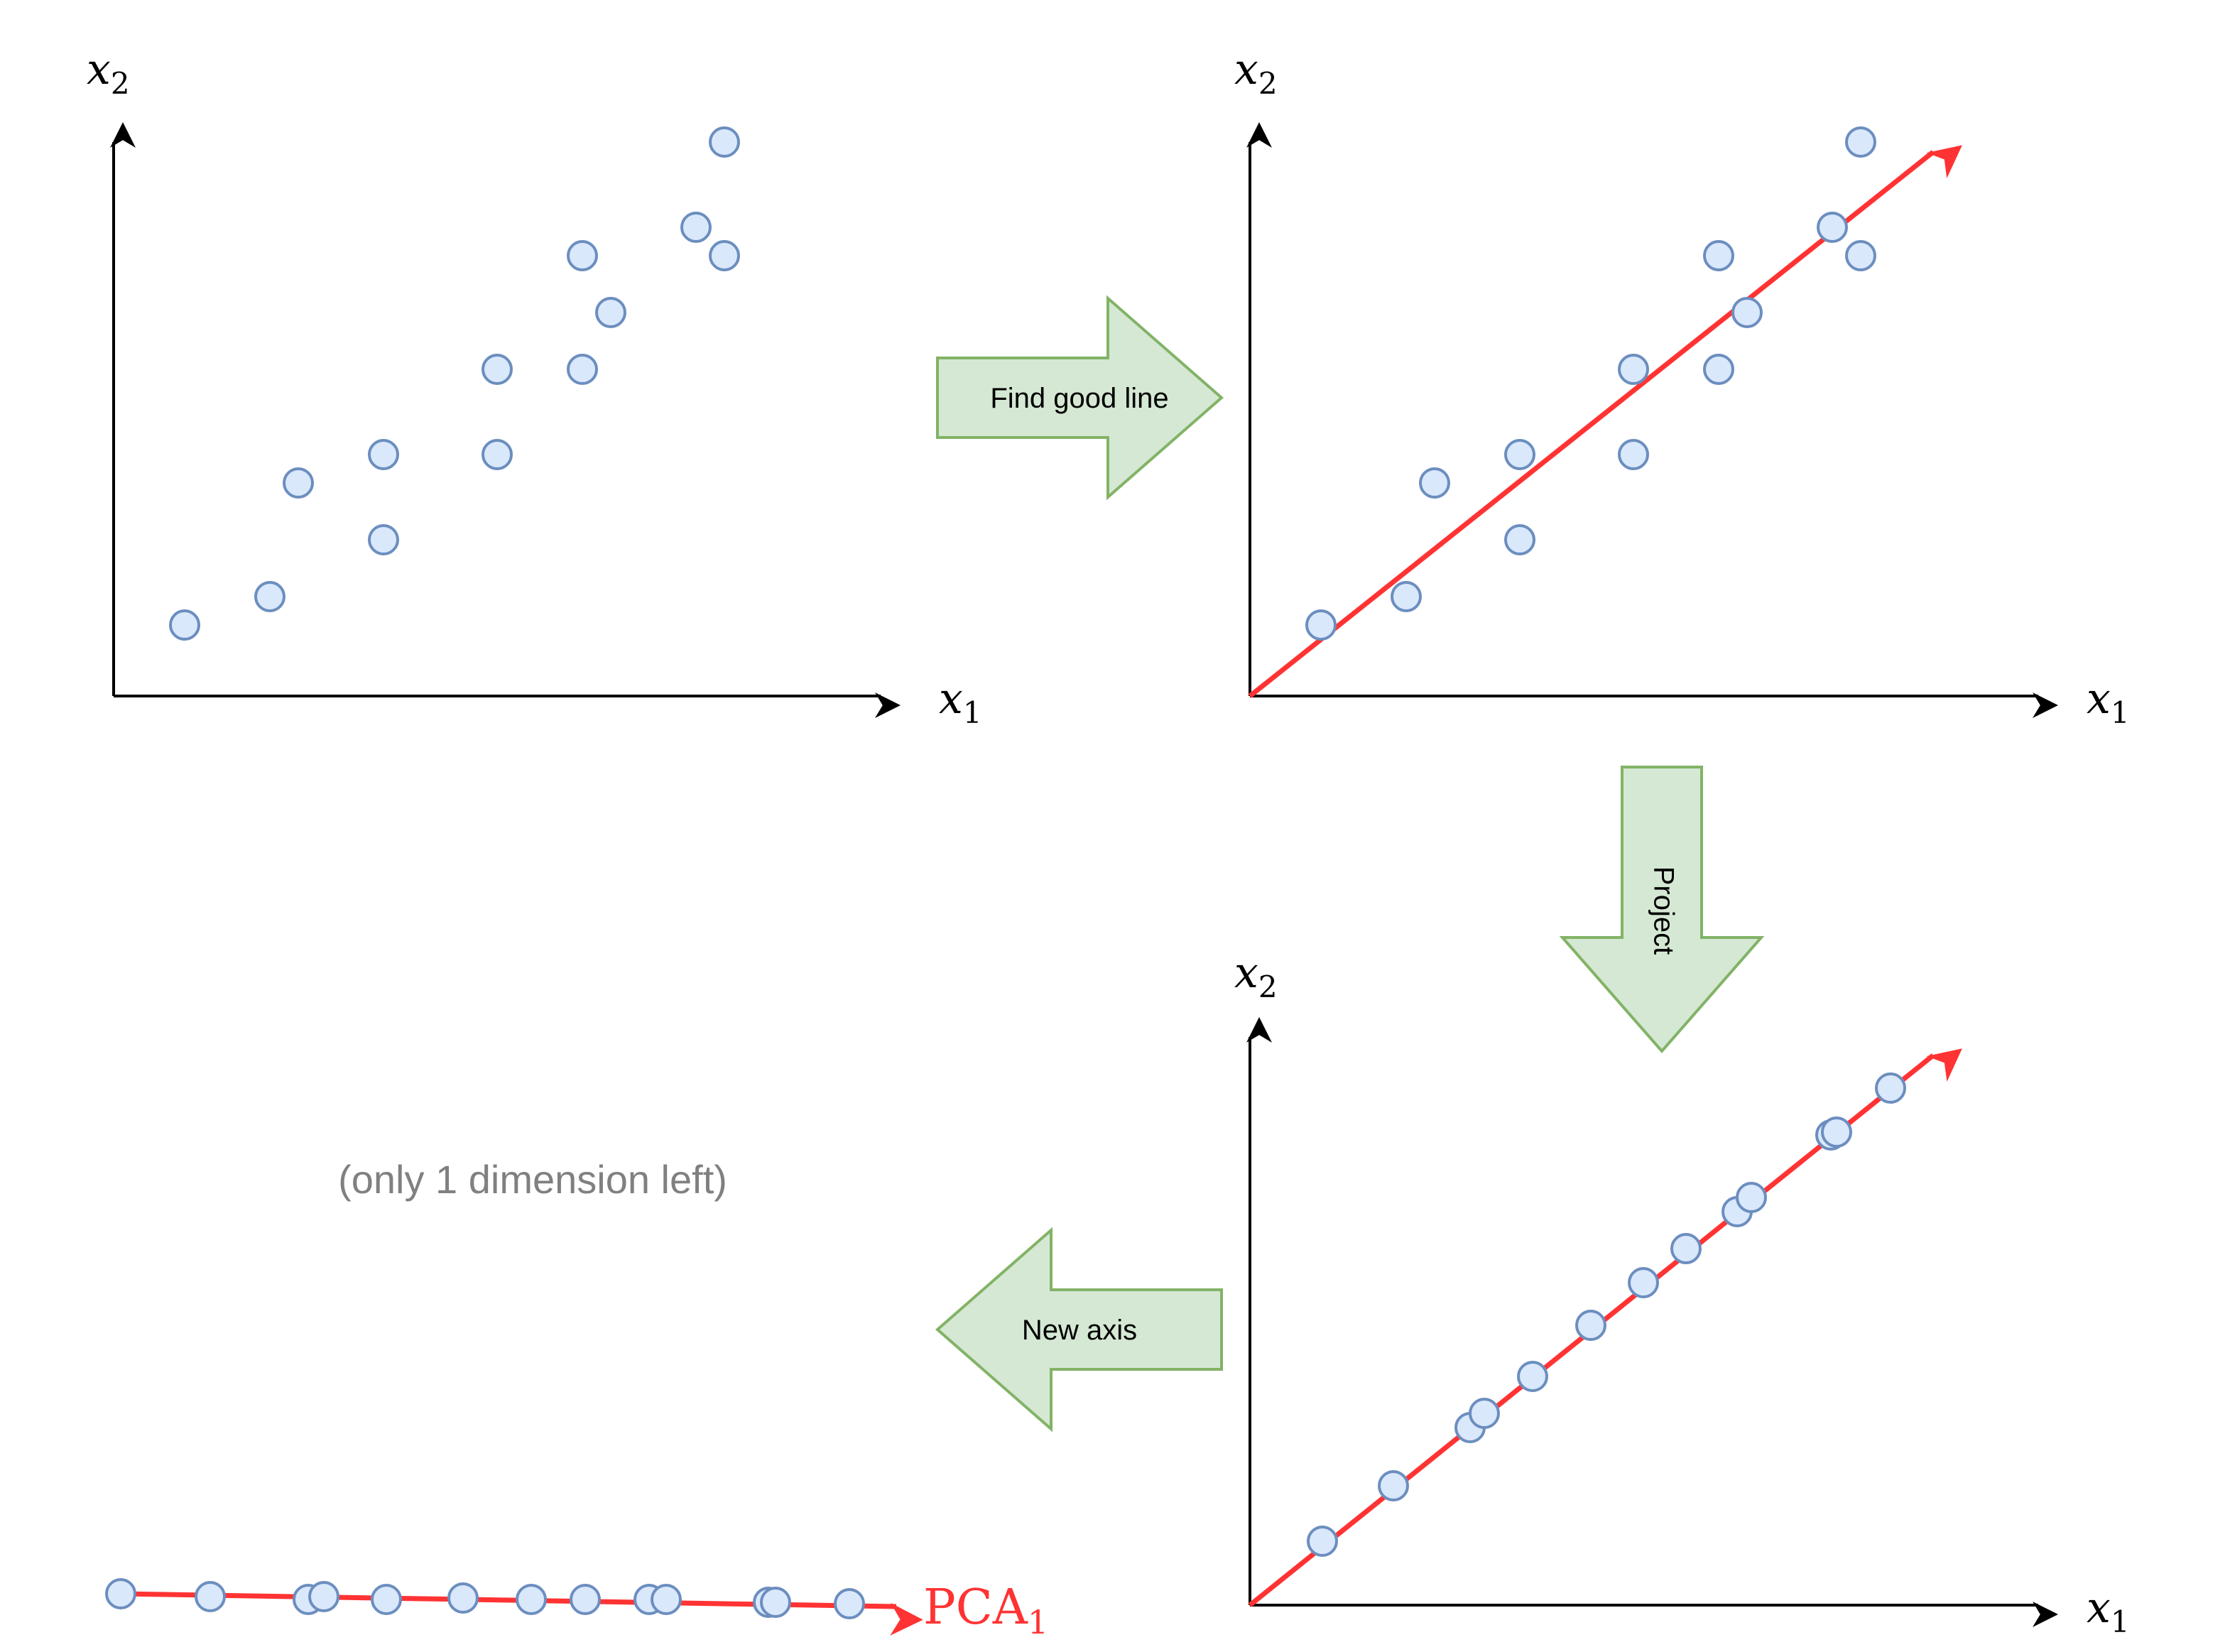 Image resolution: width=2230 pixels, height=1652 pixels. I want to click on flow-arrow-project: Project, so click(1662, 910).